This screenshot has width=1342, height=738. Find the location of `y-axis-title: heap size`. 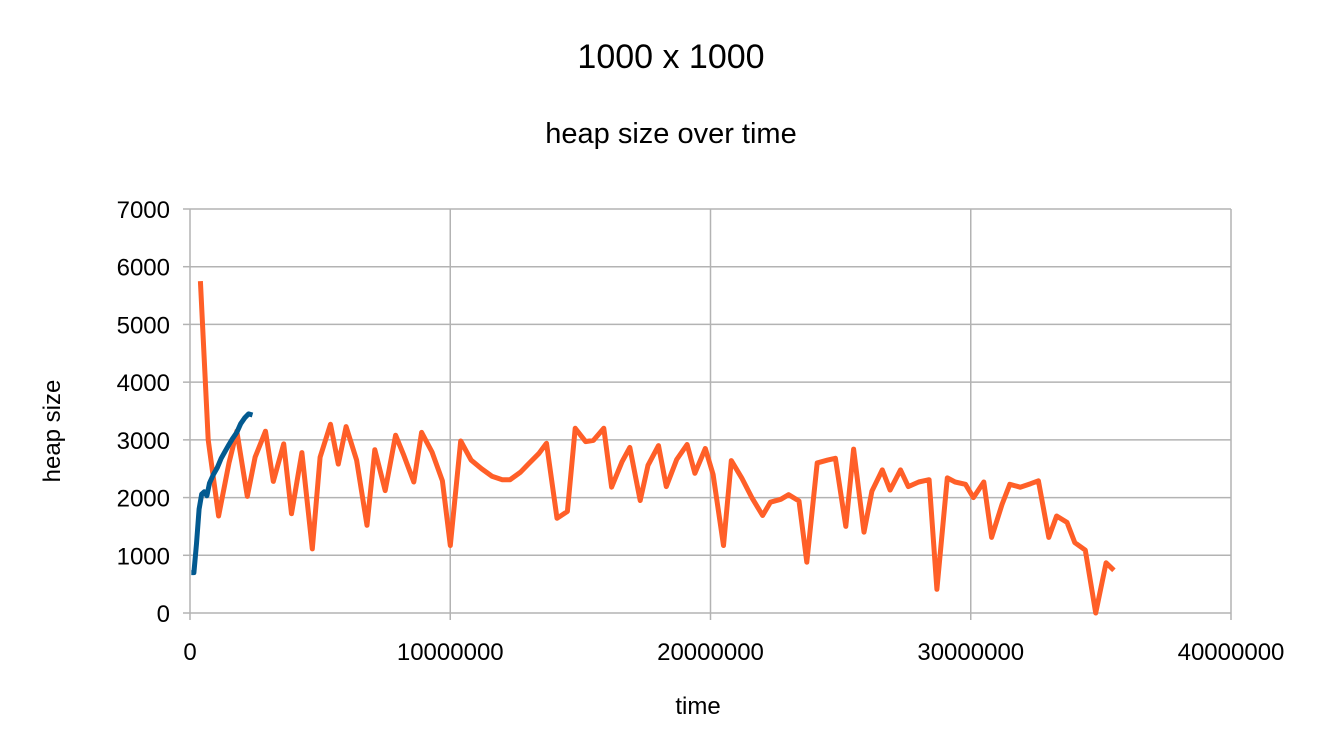

y-axis-title: heap size is located at coordinates (52, 431).